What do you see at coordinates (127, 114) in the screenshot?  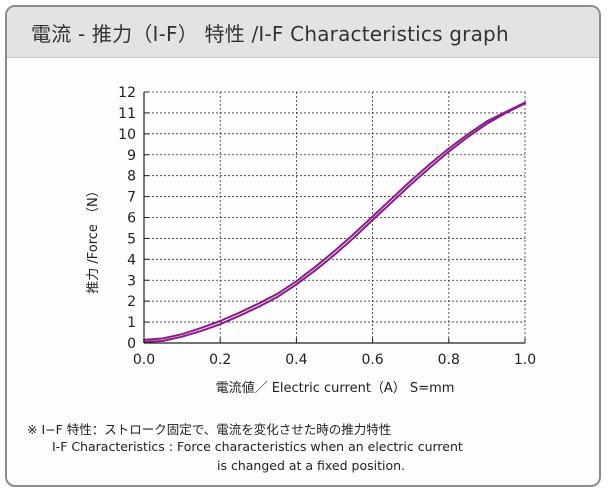 I see `y-tick-label: 11` at bounding box center [127, 114].